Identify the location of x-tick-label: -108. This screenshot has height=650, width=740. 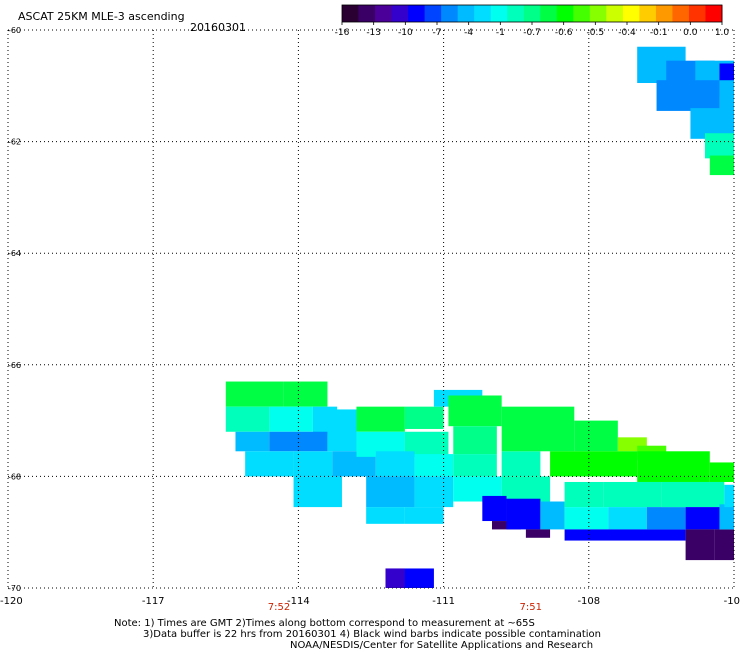
(588, 601).